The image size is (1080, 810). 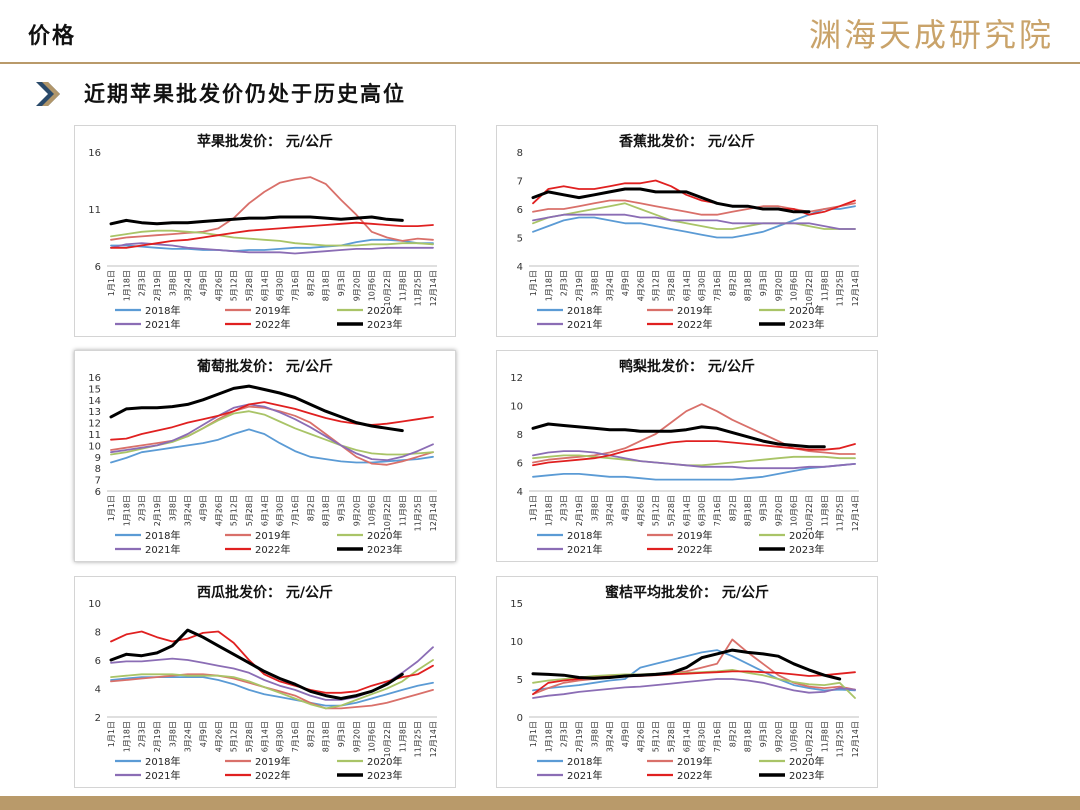 I want to click on x-tick-label: 3月24日, so click(x=188, y=285).